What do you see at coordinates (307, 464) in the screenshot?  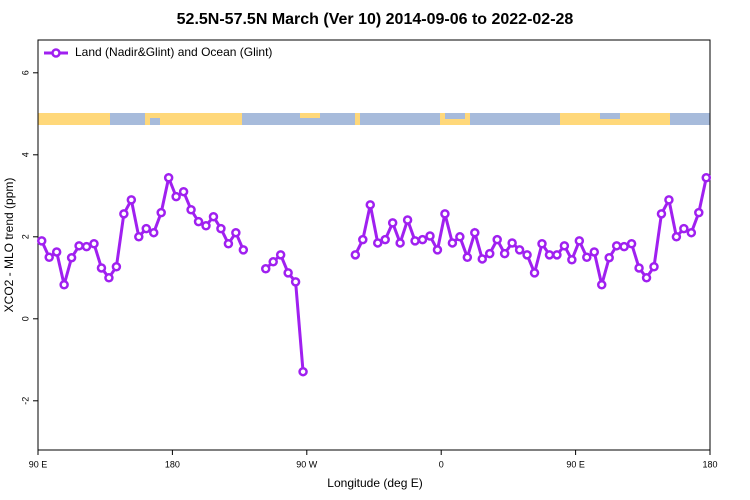 I see `x-tick-label: 90 W` at bounding box center [307, 464].